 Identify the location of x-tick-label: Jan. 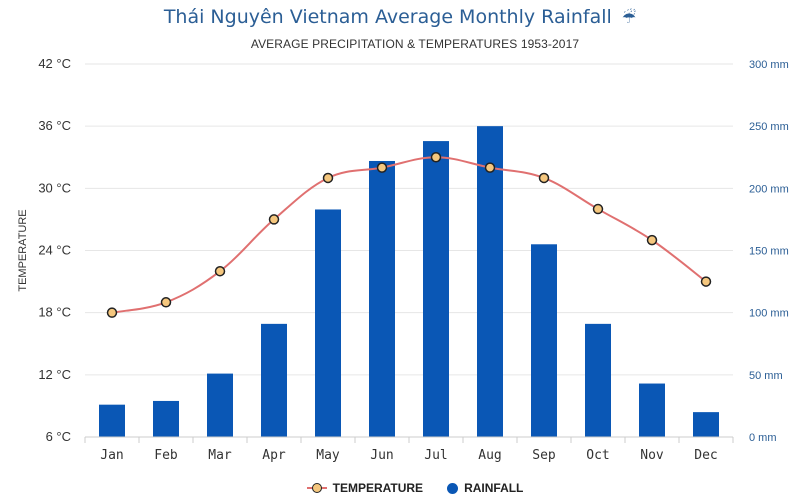
(111, 455).